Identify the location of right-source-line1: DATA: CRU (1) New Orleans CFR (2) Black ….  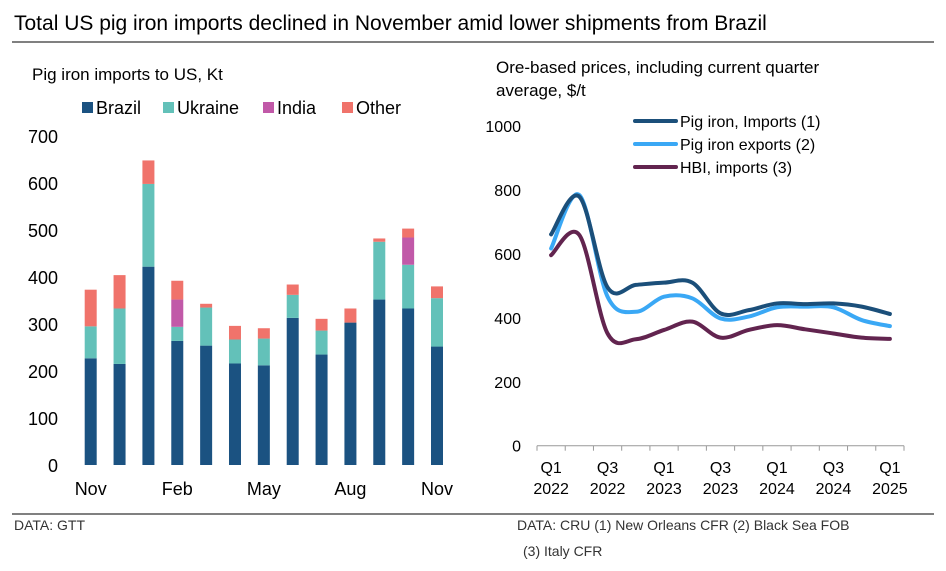
(683, 525).